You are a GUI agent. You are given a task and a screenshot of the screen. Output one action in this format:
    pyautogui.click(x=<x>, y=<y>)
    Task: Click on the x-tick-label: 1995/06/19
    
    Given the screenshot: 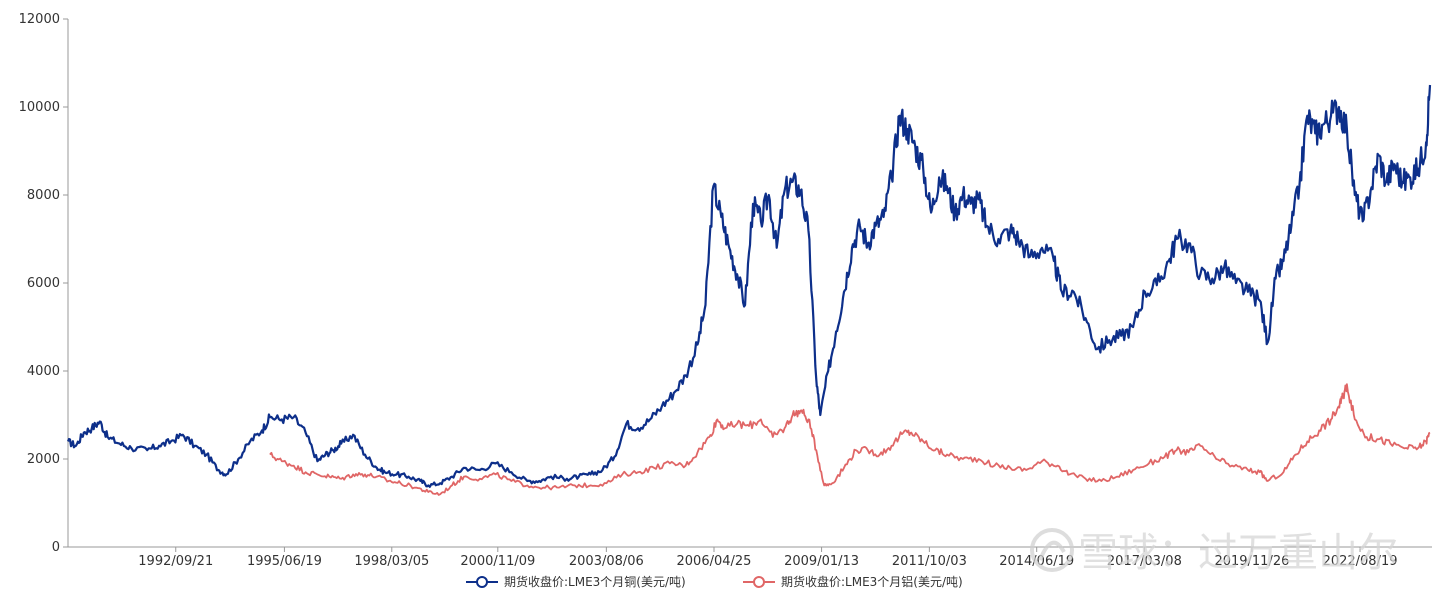 What is the action you would take?
    pyautogui.click(x=284, y=561)
    